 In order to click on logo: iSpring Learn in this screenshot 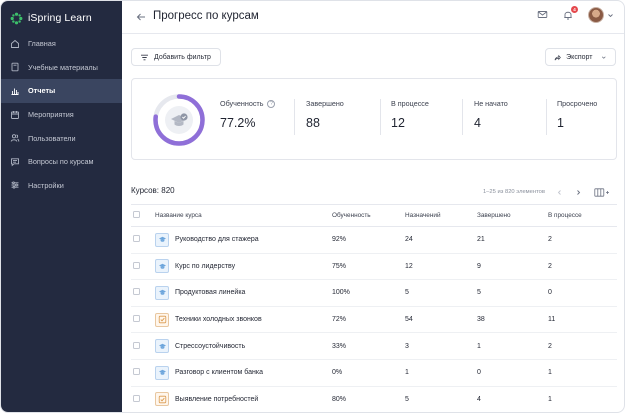, I will do `click(51, 18)`.